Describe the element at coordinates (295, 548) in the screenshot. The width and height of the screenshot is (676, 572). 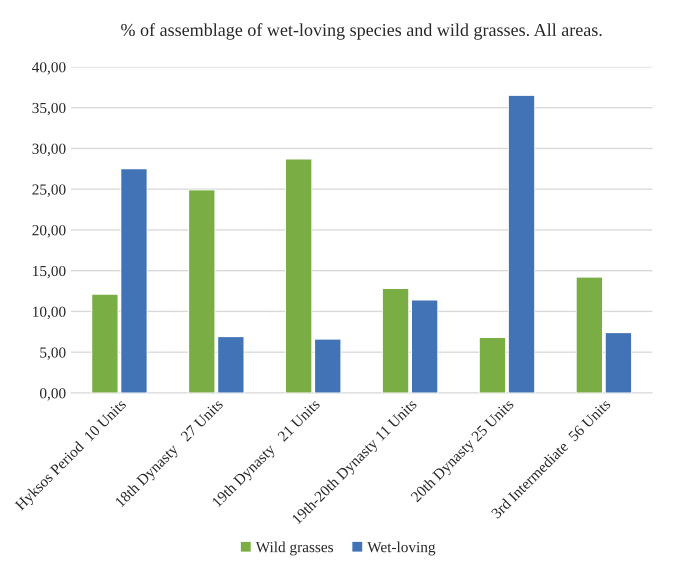
I see `legend-label: Wild grasses` at that location.